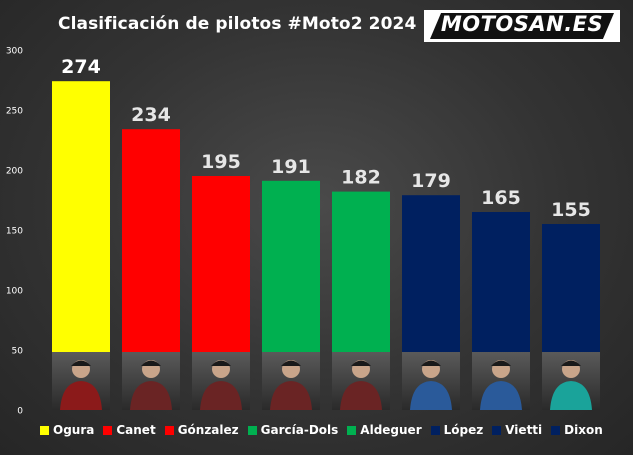  I want to click on y-tick-label: 250, so click(14, 112).